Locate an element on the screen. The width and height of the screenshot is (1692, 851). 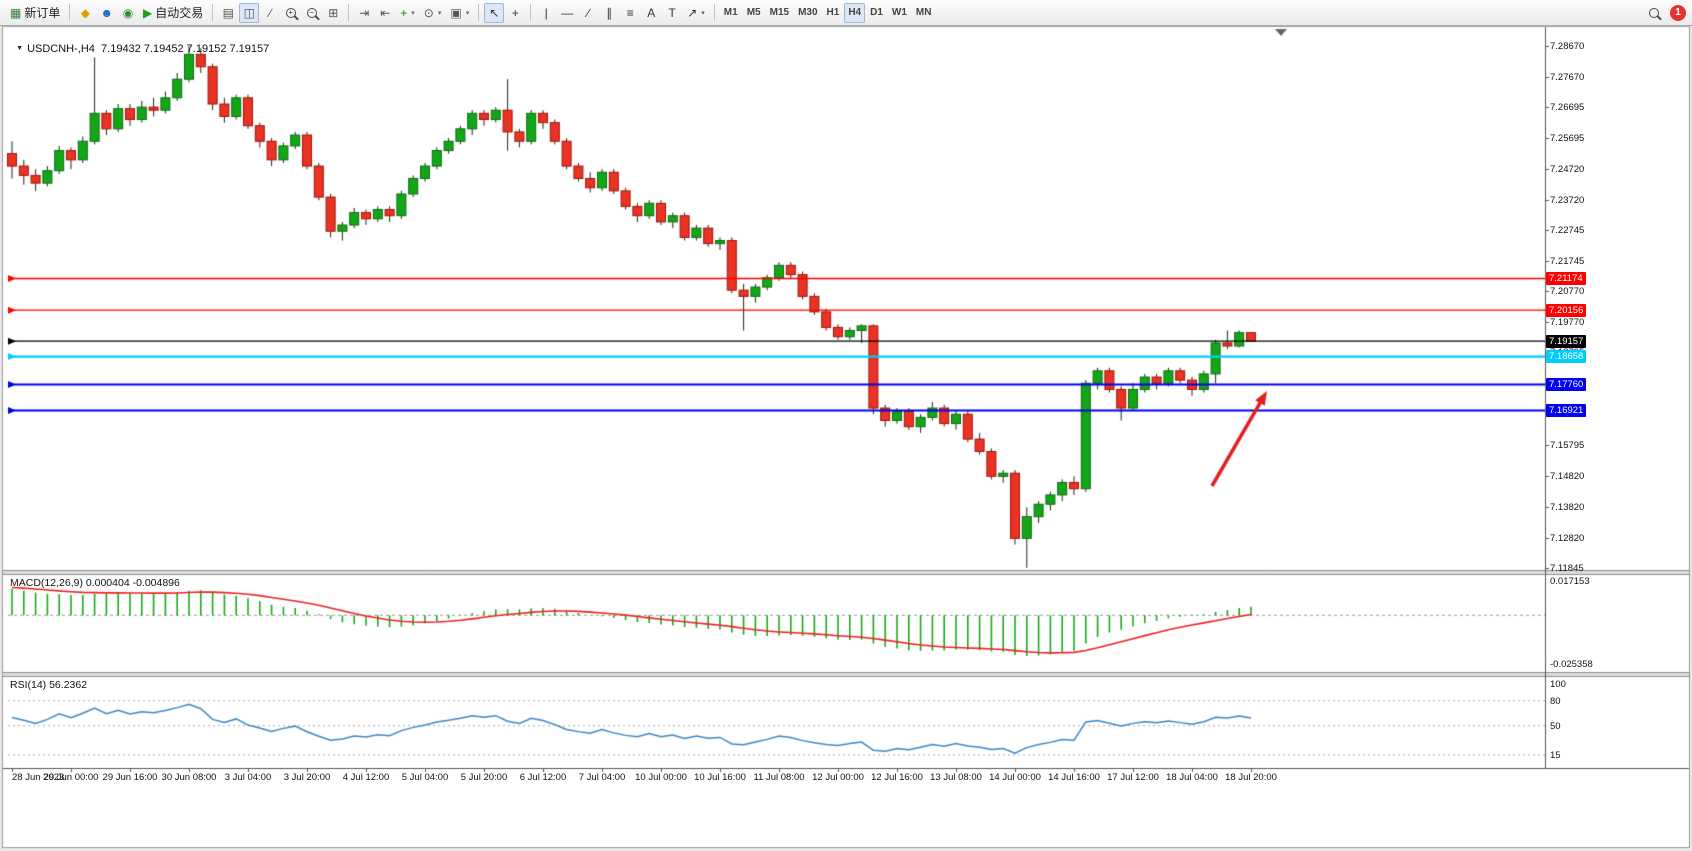
time-axis-label: 6 Jul 12:00 is located at coordinates (543, 777).